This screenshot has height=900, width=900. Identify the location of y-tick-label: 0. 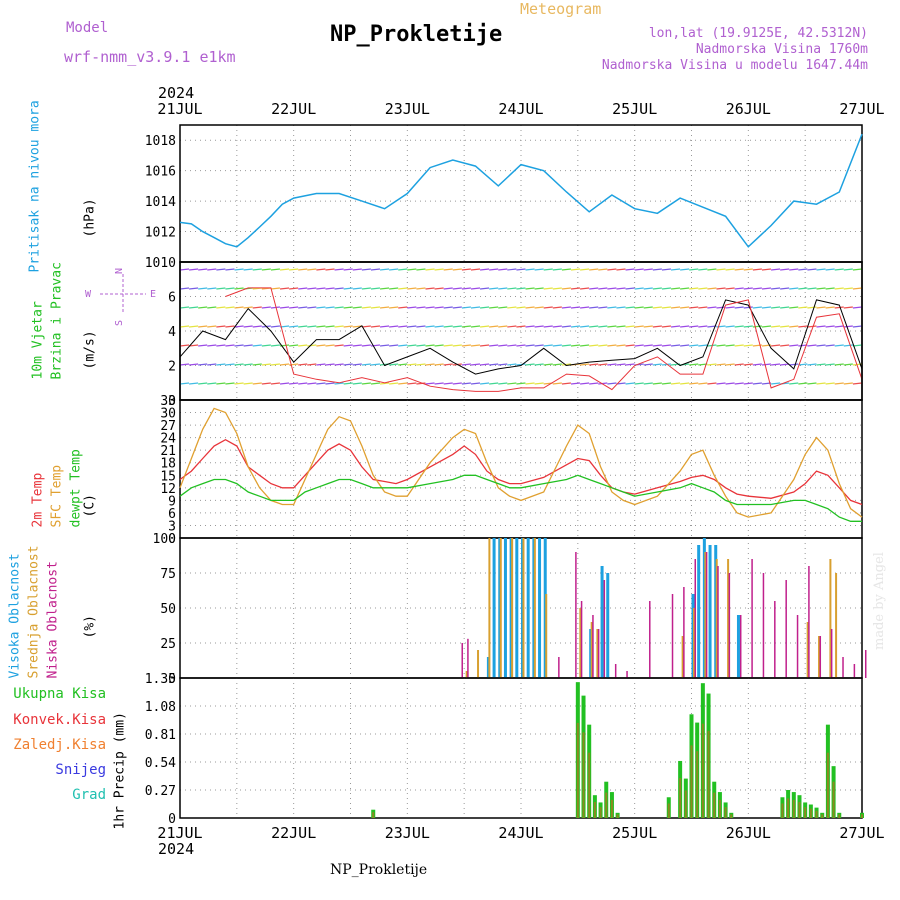
(172, 401).